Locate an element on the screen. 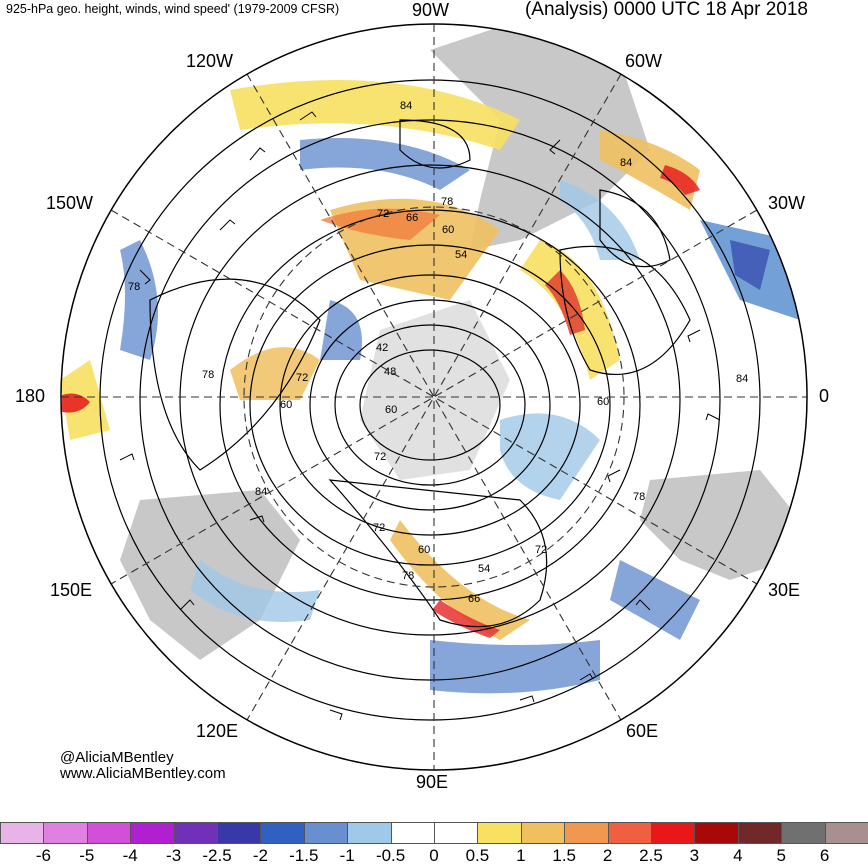  land-europe is located at coordinates (720, 525).